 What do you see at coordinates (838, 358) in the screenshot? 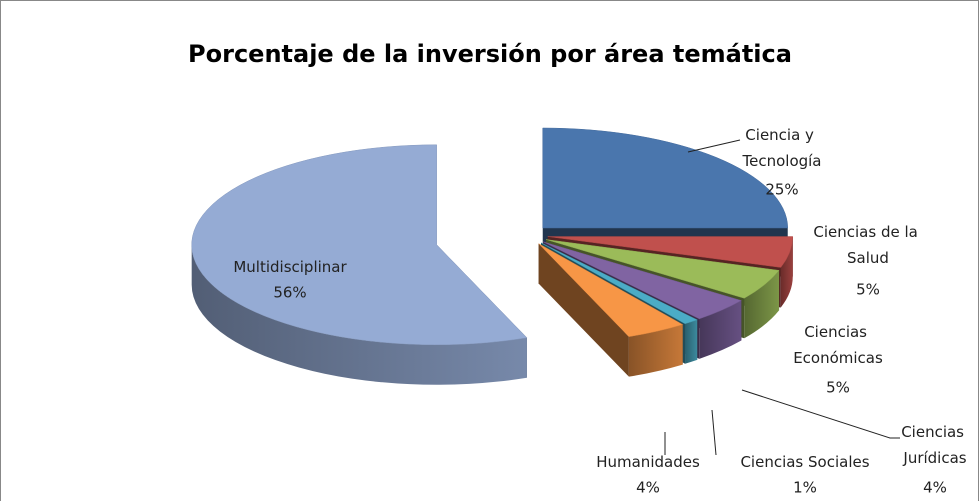
I see `label-line: Económicas` at bounding box center [838, 358].